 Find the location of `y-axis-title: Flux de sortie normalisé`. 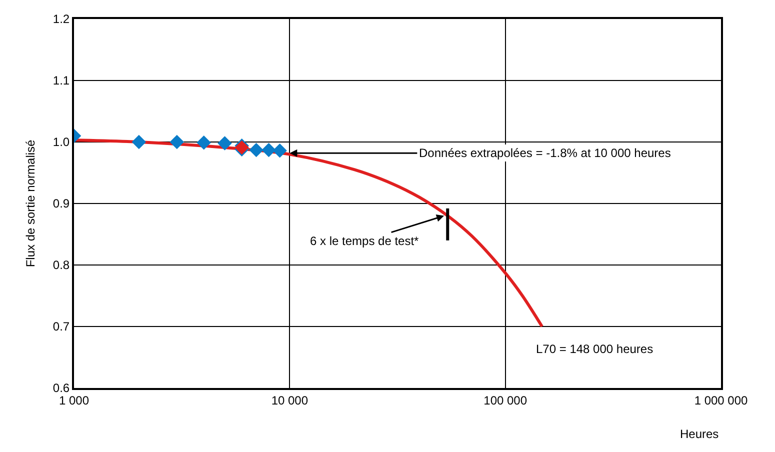

y-axis-title: Flux de sortie normalisé is located at coordinates (31, 203).